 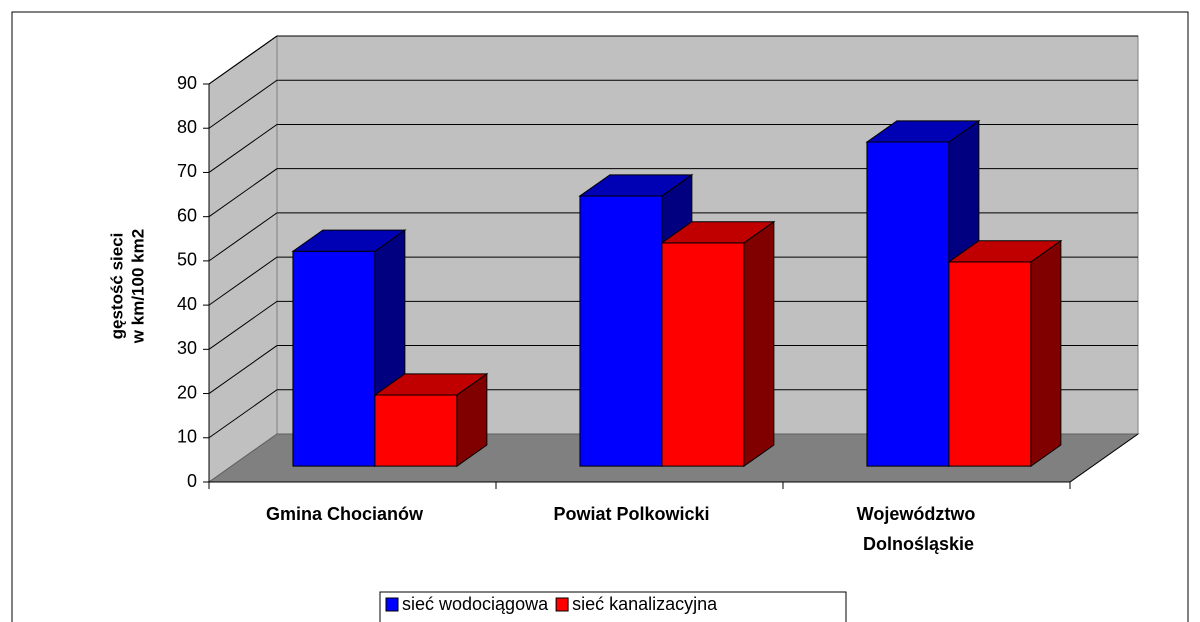 I want to click on legend-label: sieć wodociągowa, so click(x=475, y=604).